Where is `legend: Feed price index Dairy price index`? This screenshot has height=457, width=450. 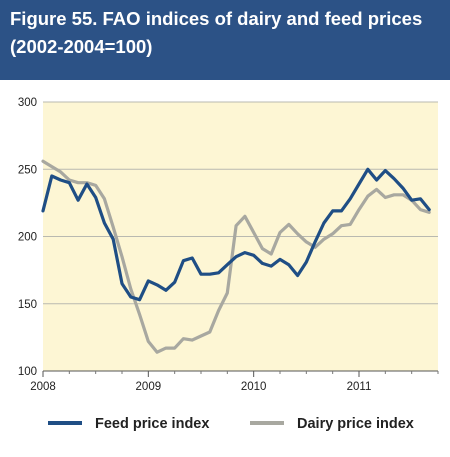 legend: Feed price index Dairy price index is located at coordinates (231, 424).